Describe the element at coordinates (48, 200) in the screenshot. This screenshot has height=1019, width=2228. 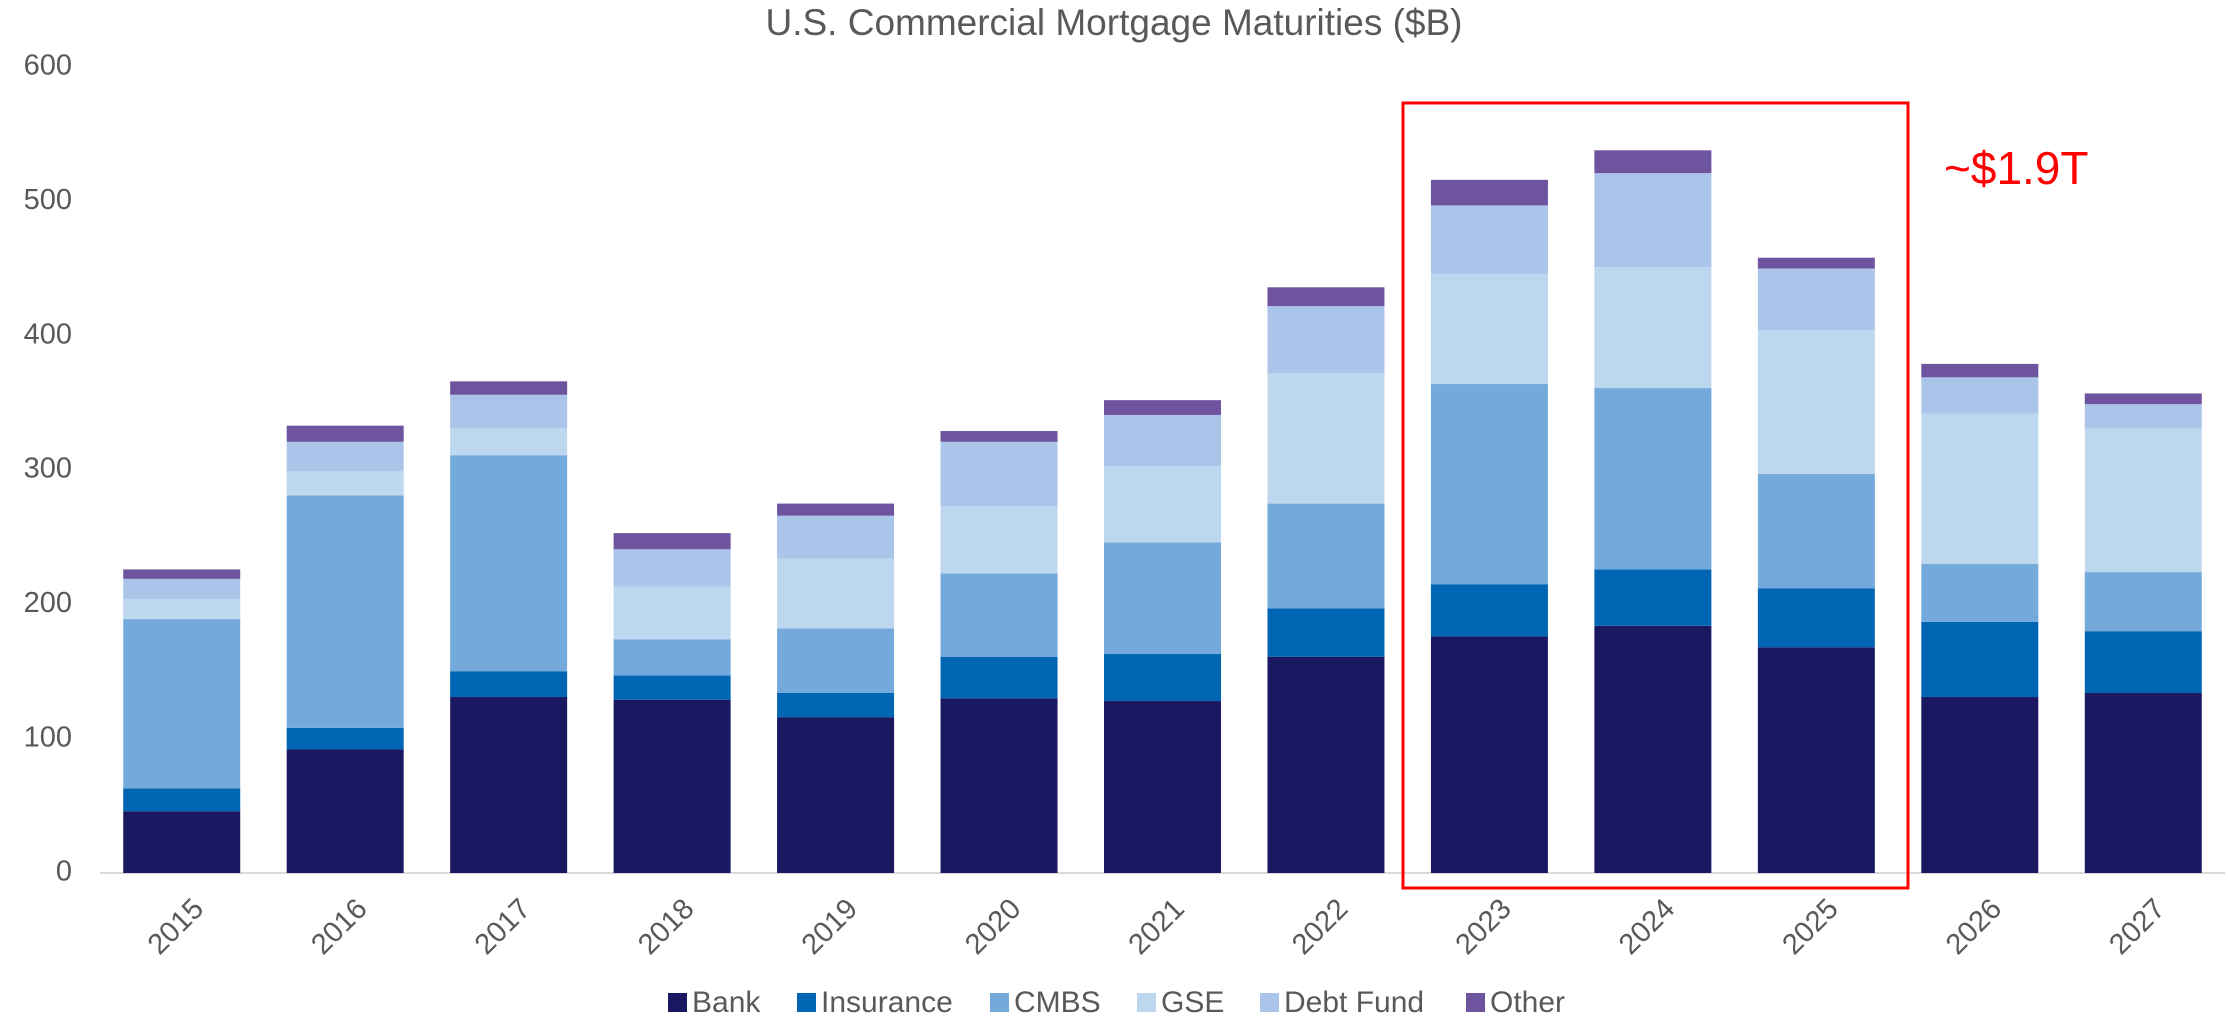
I see `y-tick-label: 500` at that location.